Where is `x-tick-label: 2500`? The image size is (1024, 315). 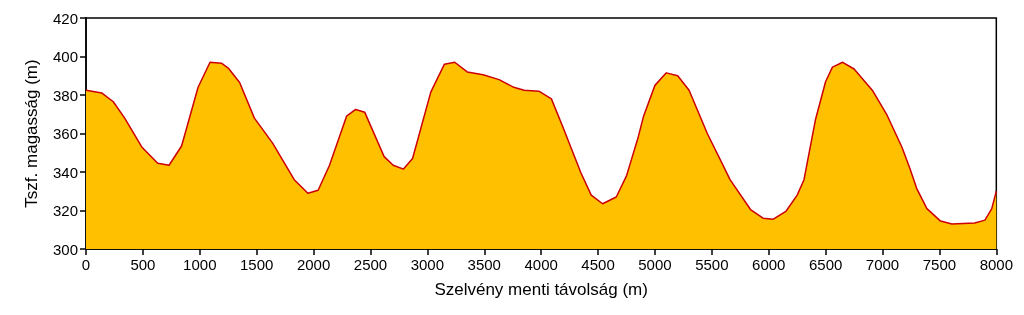 x-tick-label: 2500 is located at coordinates (370, 264).